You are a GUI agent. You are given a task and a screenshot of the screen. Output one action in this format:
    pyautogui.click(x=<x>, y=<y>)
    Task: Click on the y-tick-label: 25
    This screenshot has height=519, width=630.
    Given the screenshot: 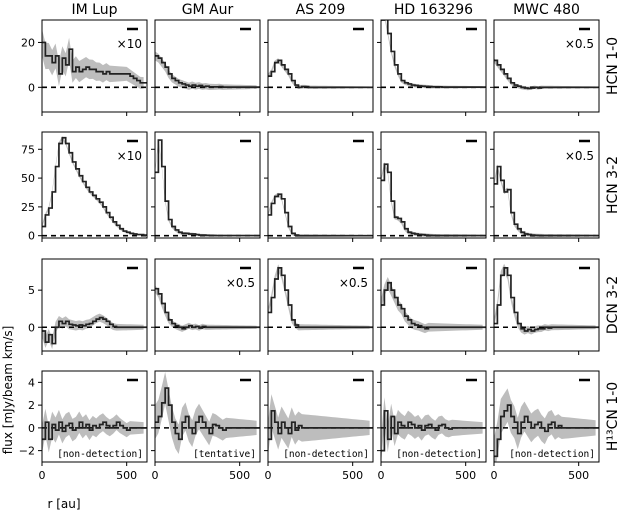 What is the action you would take?
    pyautogui.click(x=28, y=207)
    